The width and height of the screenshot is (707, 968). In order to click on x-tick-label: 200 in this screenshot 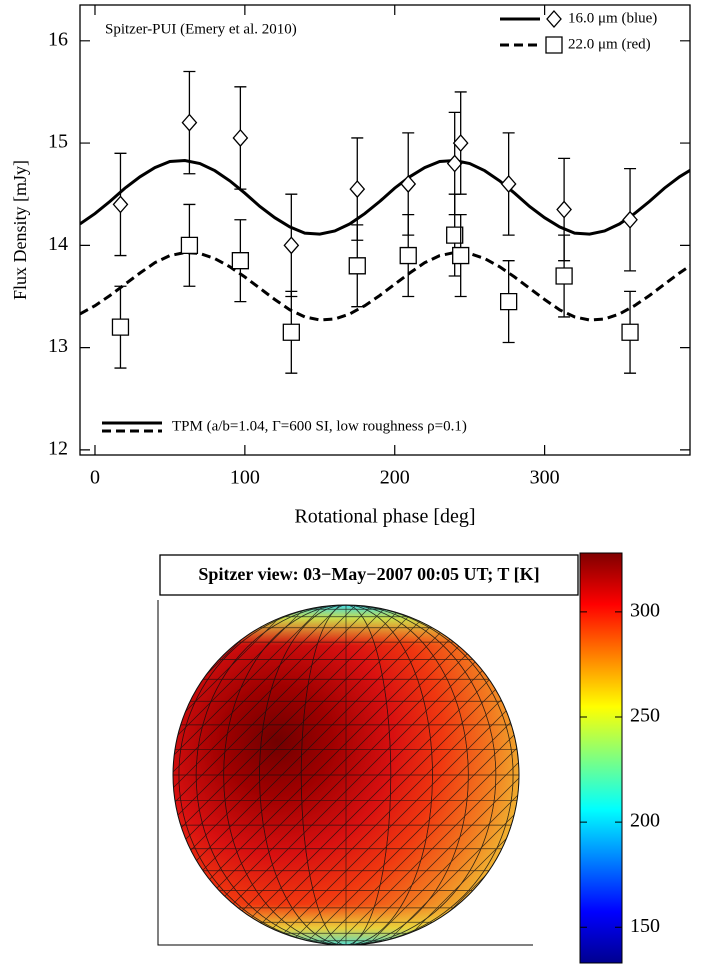, I will do `click(395, 478)`.